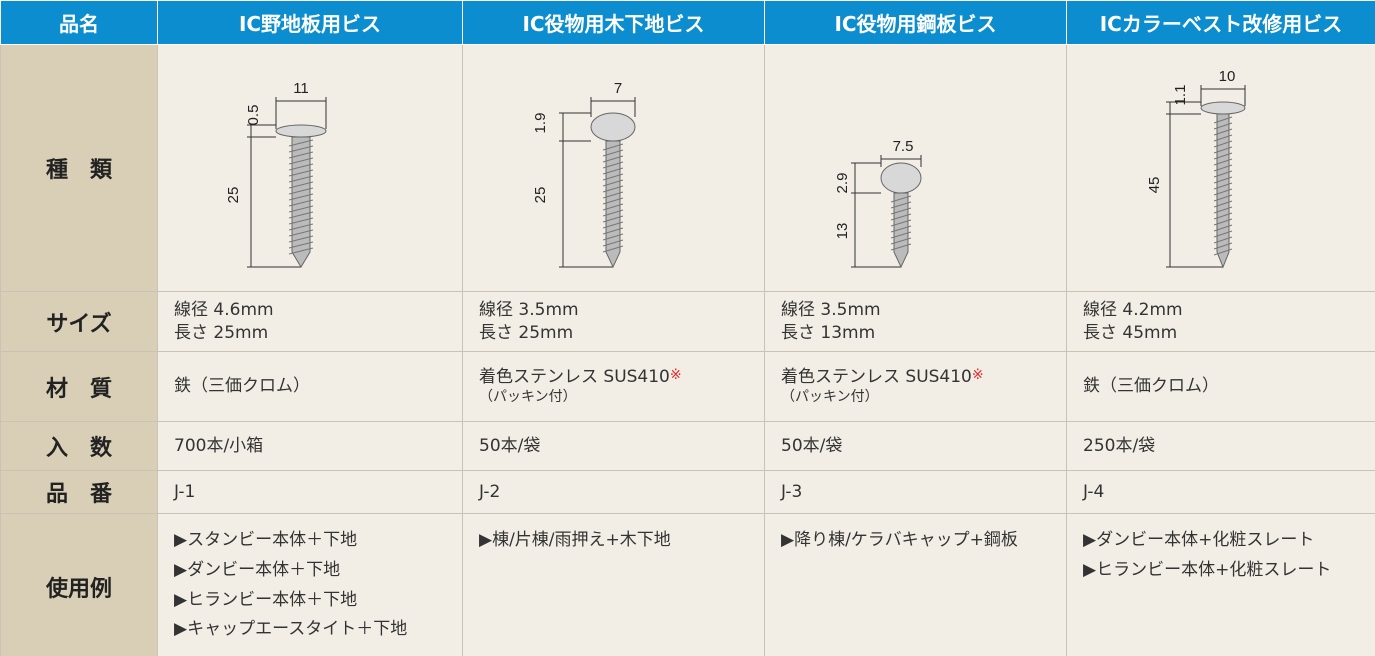  I want to click on image-cell: 7 1.9 25, so click(613, 168).